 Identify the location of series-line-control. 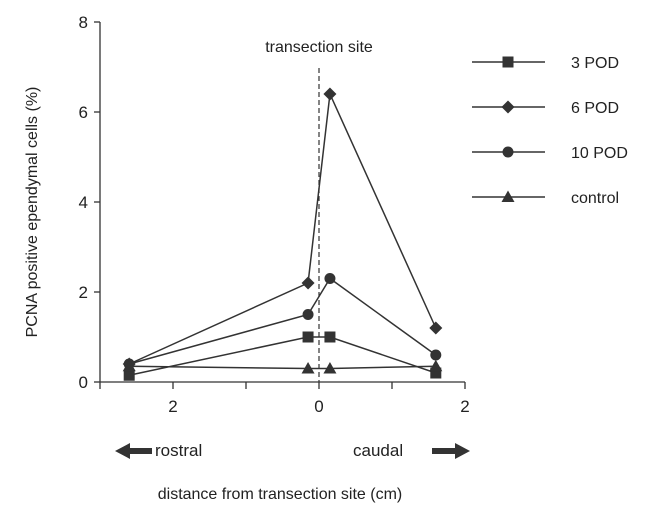
(282, 367).